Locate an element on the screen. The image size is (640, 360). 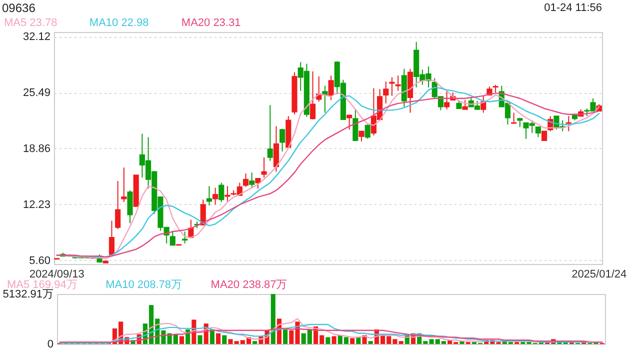
text: 01-24 11:56 is located at coordinates (573, 8).